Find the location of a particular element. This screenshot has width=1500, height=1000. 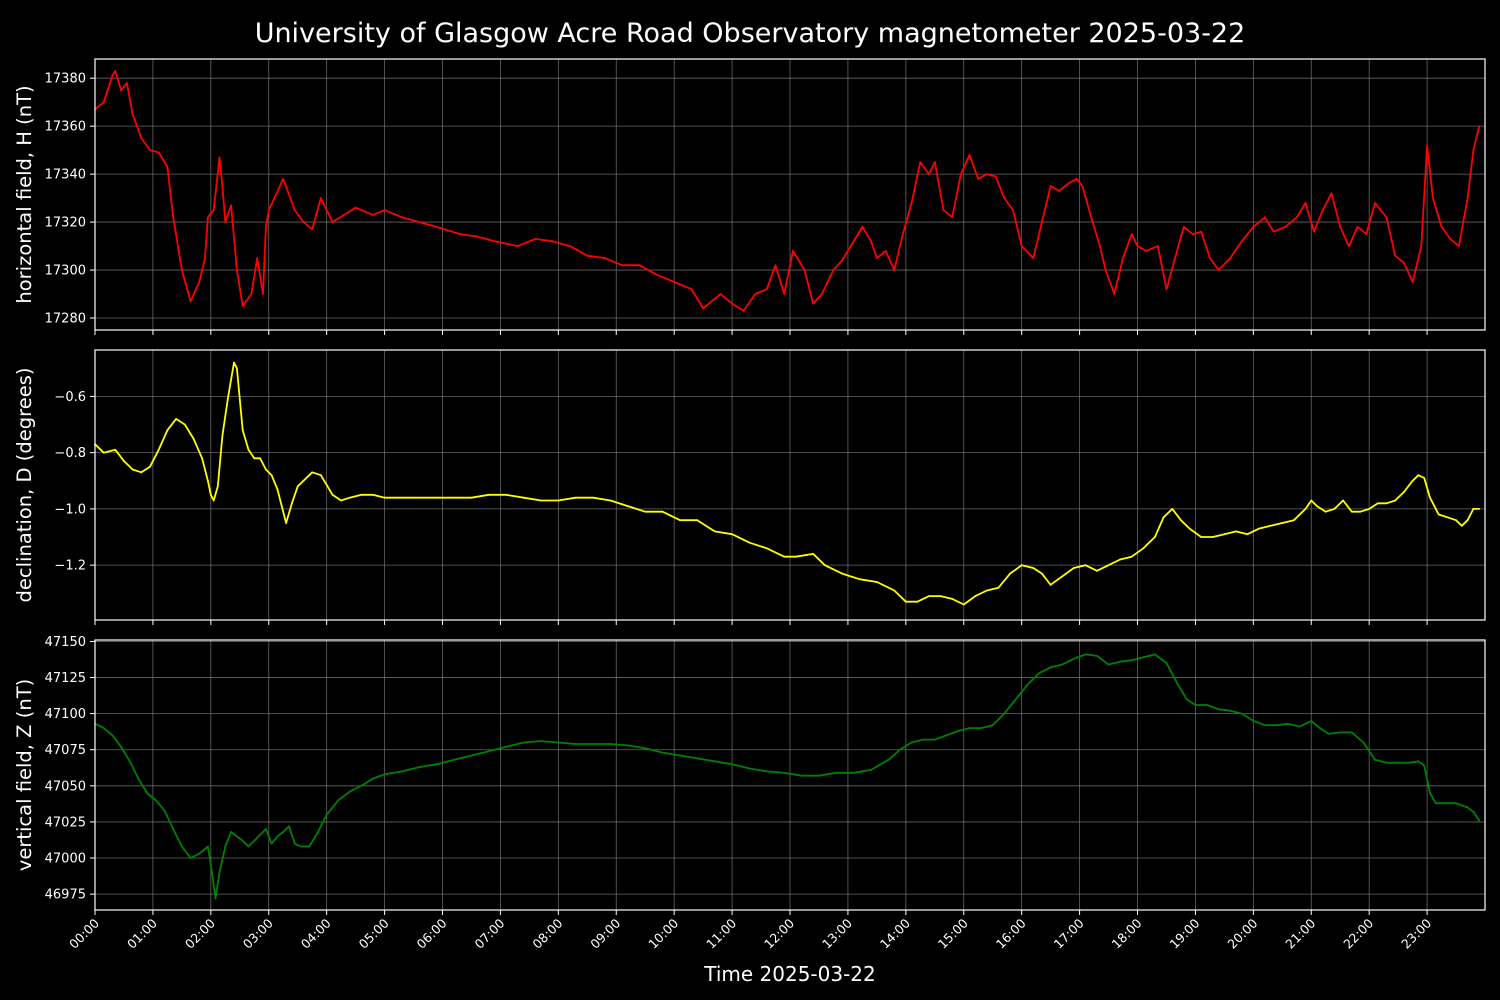

y-tick-label: 17340 is located at coordinates (65, 175).